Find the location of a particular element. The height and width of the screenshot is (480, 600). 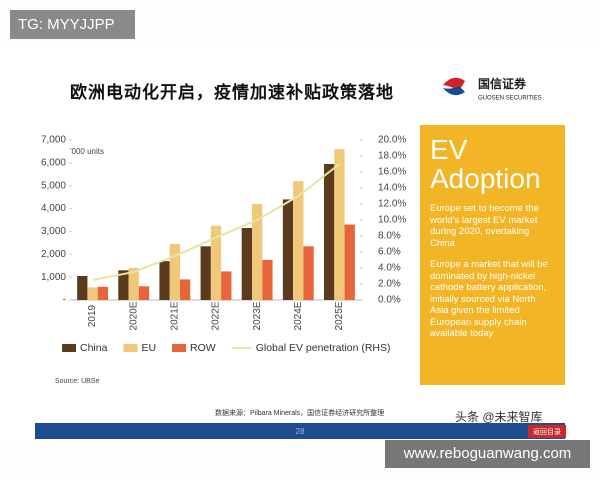

back-button is located at coordinates (547, 431).